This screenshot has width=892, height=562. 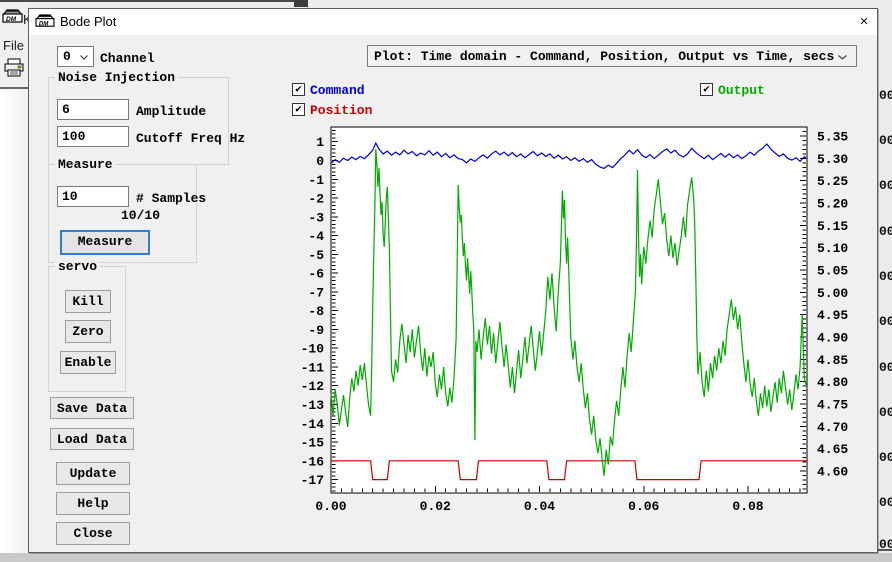 I want to click on svg-text: -7, so click(x=316, y=292).